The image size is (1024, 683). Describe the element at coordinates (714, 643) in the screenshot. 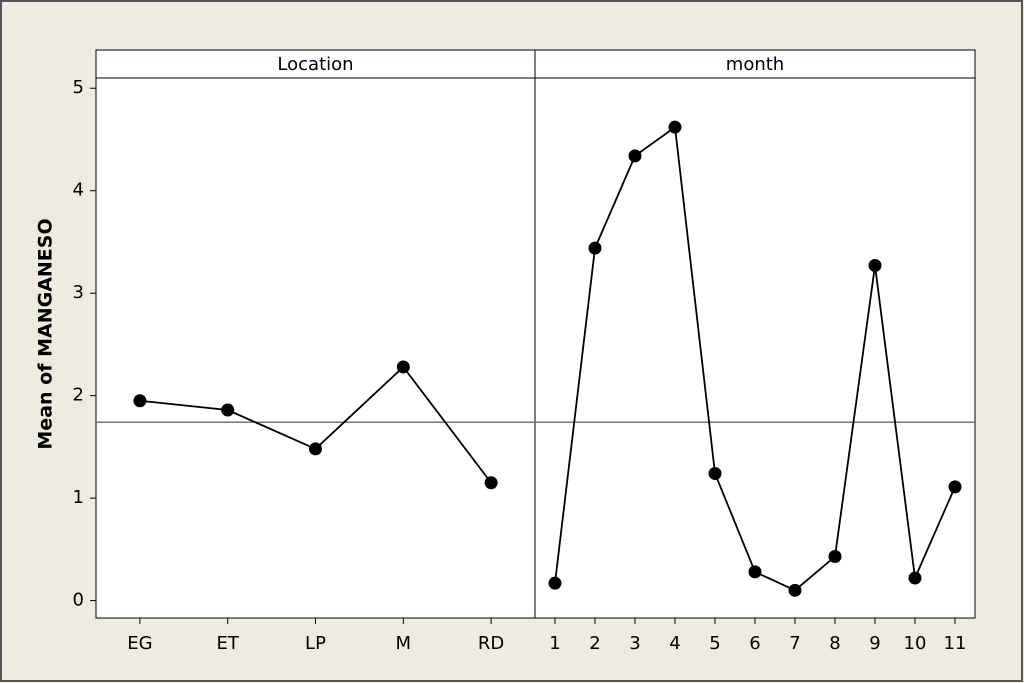

I see `x-tick-label: 5` at that location.